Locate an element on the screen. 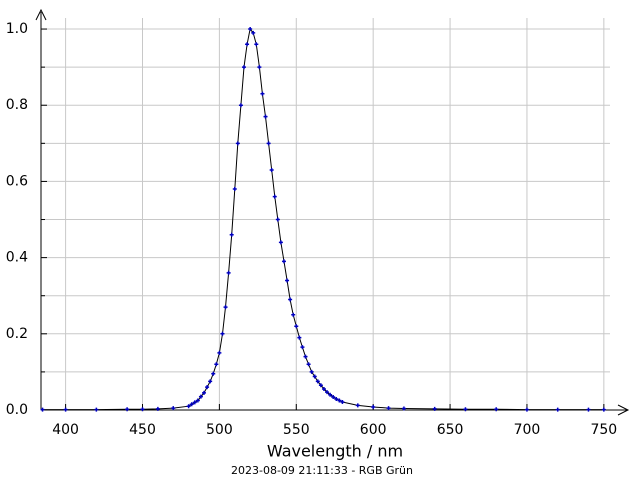 The width and height of the screenshot is (640, 480). y-tick-label: 0.8 is located at coordinates (17, 105).